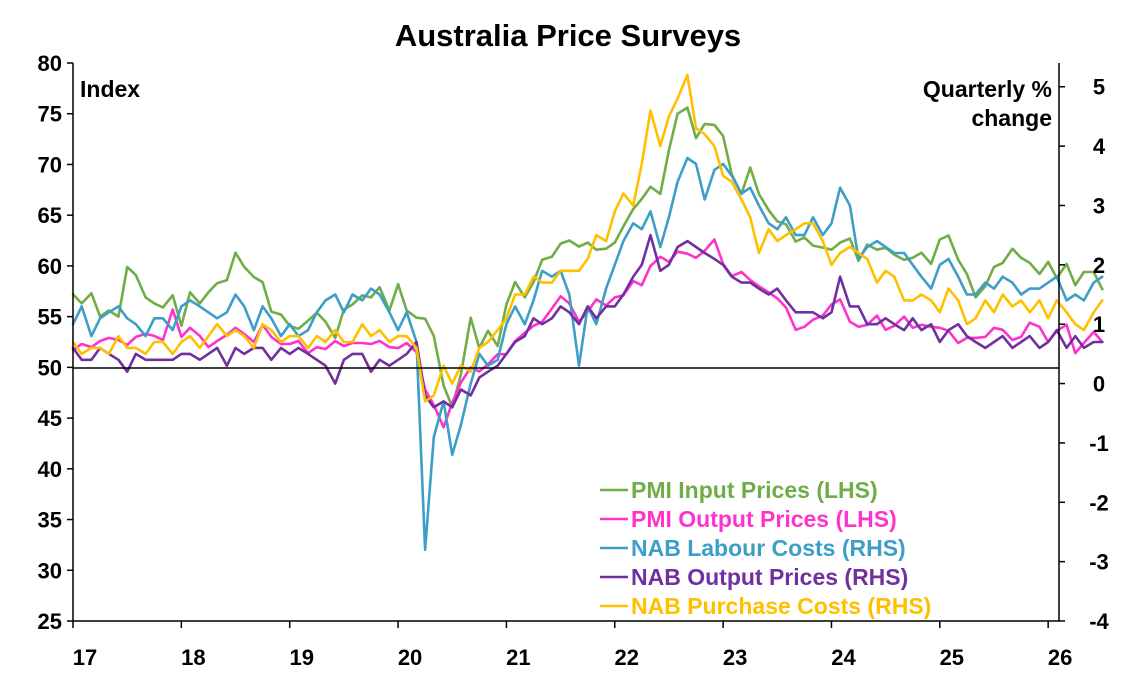  I want to click on right-axis-label-line1: Quarterly %, so click(987, 89).